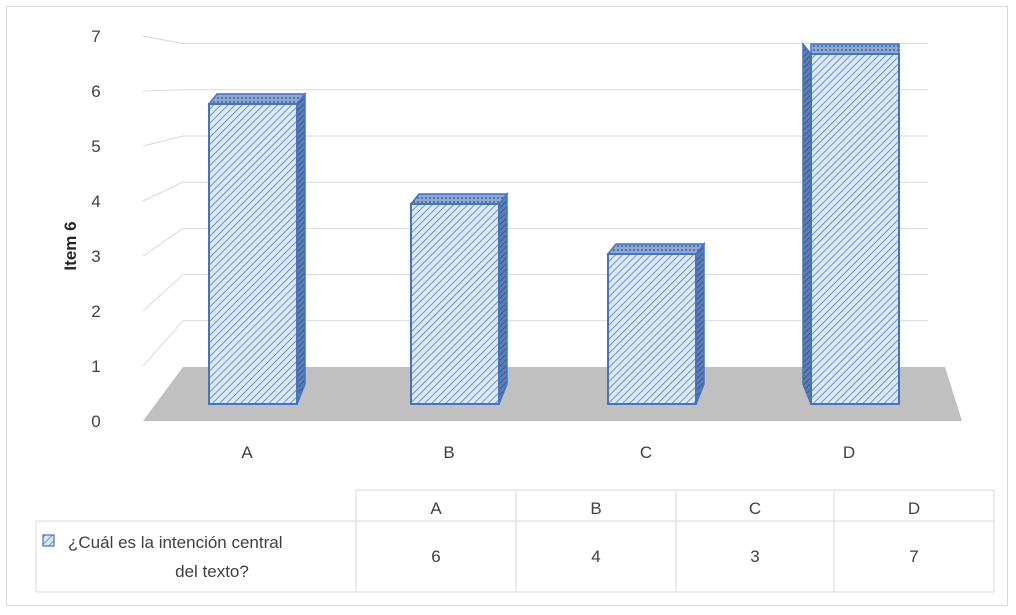 The image size is (1016, 615). What do you see at coordinates (755, 508) in the screenshot?
I see `table-header-cell: C` at bounding box center [755, 508].